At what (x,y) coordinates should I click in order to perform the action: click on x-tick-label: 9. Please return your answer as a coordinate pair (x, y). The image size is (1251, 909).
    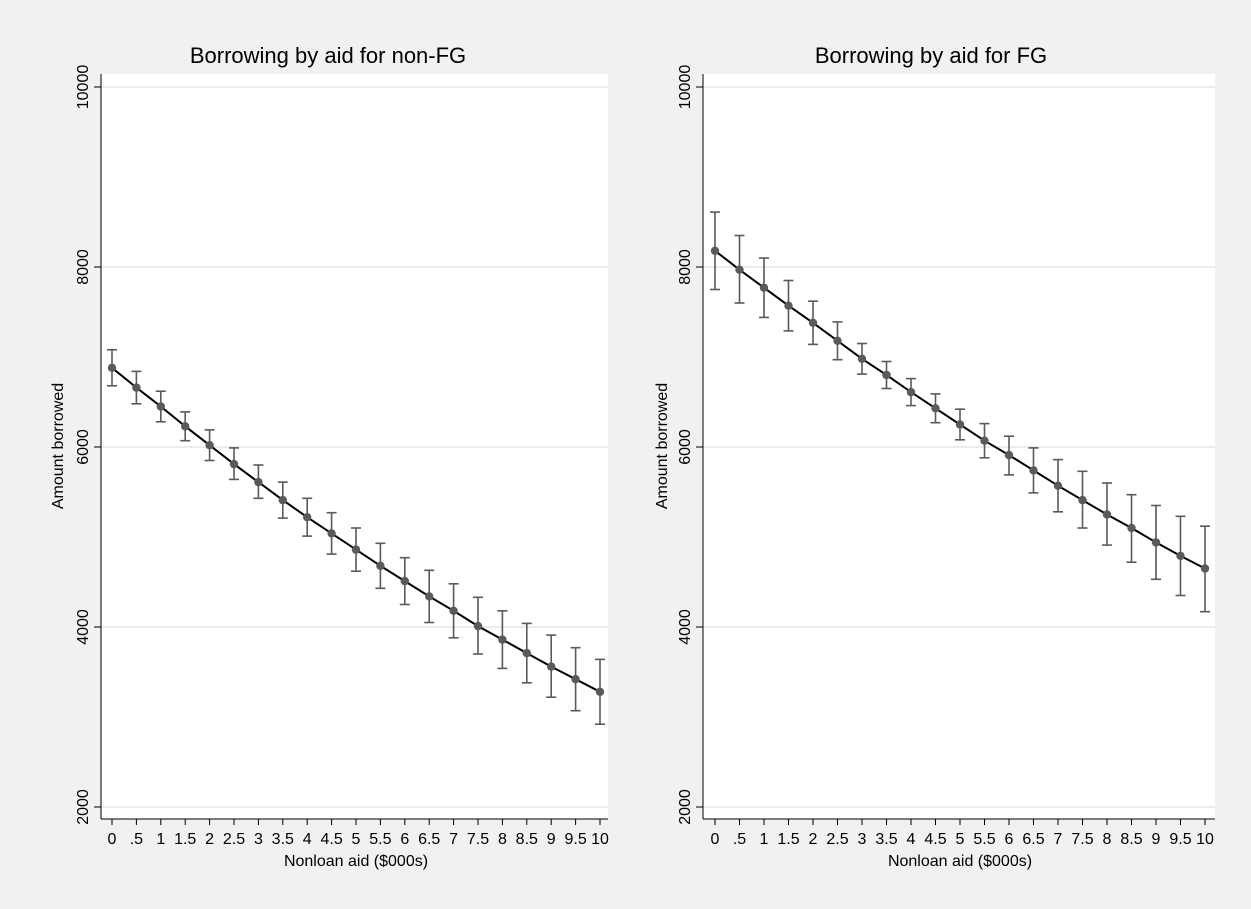
    Looking at the image, I should click on (1156, 839).